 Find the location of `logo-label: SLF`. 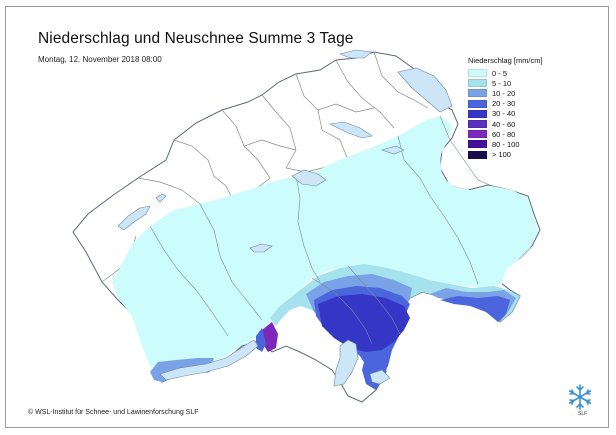

logo-label: SLF is located at coordinates (583, 414).